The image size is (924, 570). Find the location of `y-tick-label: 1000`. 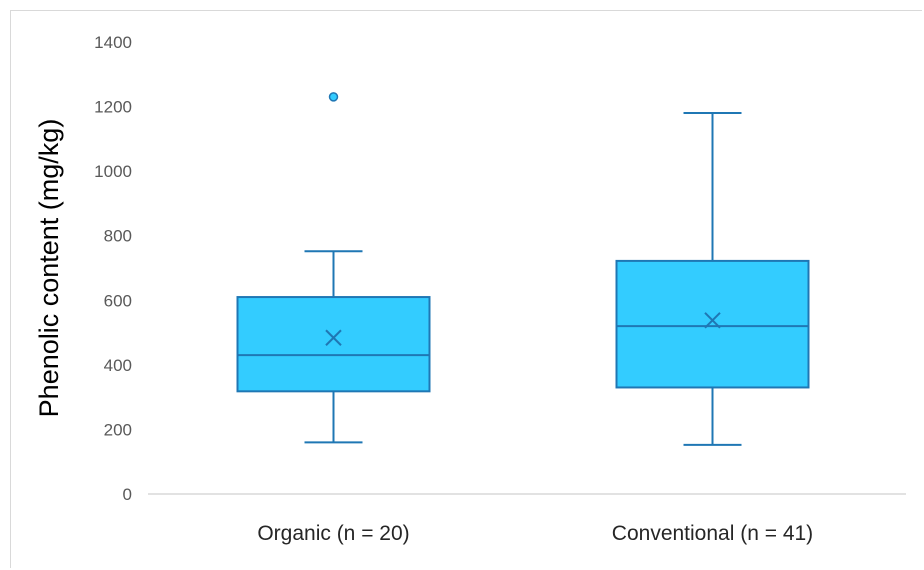

y-tick-label: 1000 is located at coordinates (113, 171).